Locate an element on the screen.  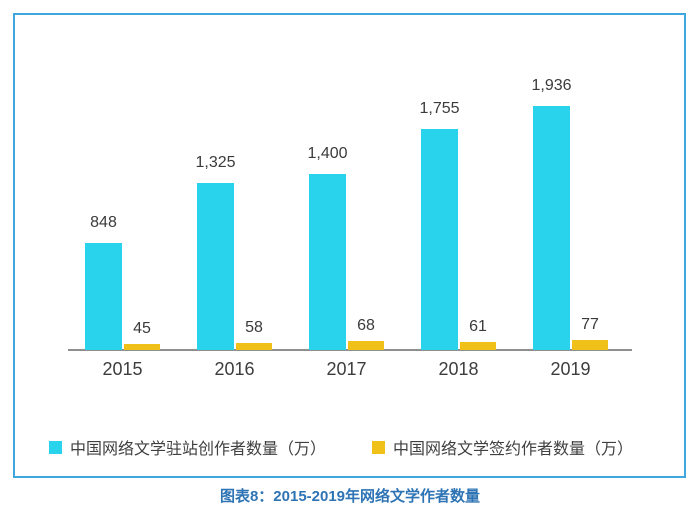
value-label-resident-2015: 848 is located at coordinates (103, 222).